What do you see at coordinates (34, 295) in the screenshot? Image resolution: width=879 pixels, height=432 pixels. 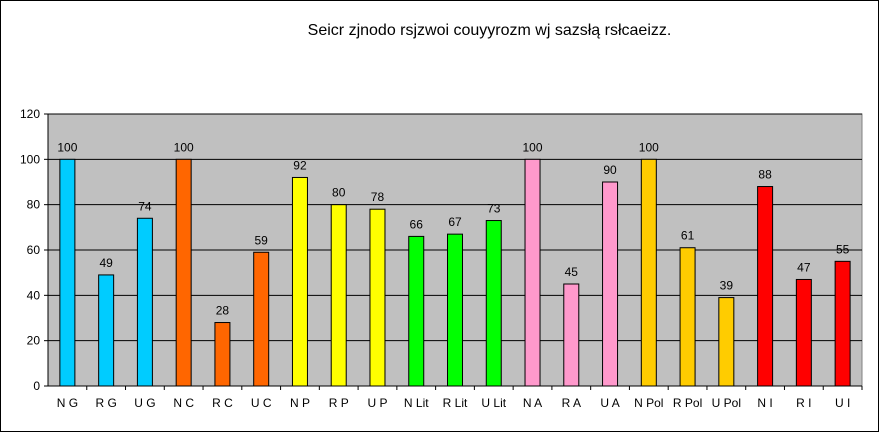 I see `y-tick-label: 40` at bounding box center [34, 295].